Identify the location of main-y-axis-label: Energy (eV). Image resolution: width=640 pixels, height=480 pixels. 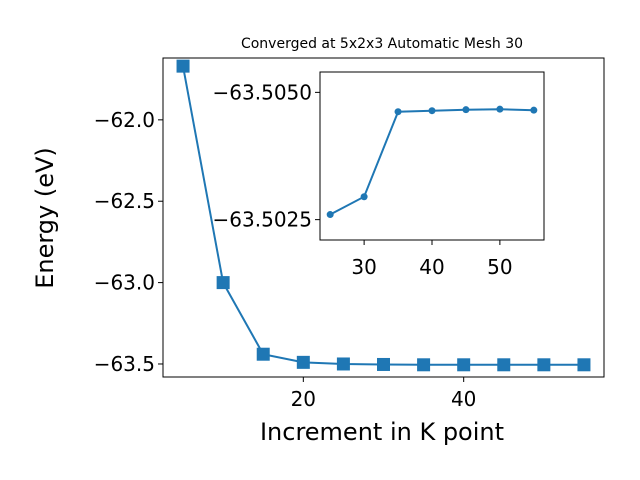
(45, 218).